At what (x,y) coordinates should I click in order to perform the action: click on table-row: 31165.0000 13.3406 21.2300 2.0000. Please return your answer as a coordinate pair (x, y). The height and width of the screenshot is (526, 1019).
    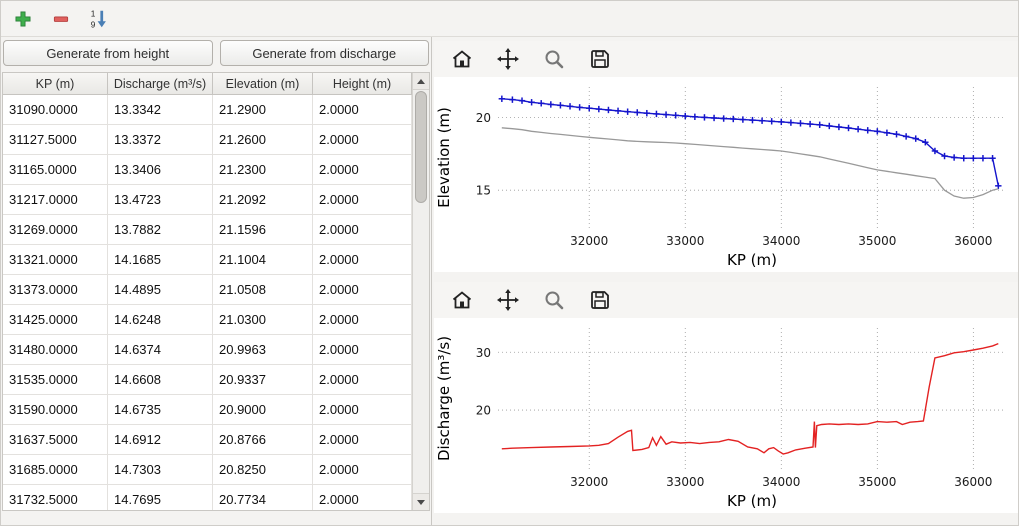
    Looking at the image, I should click on (207, 170).